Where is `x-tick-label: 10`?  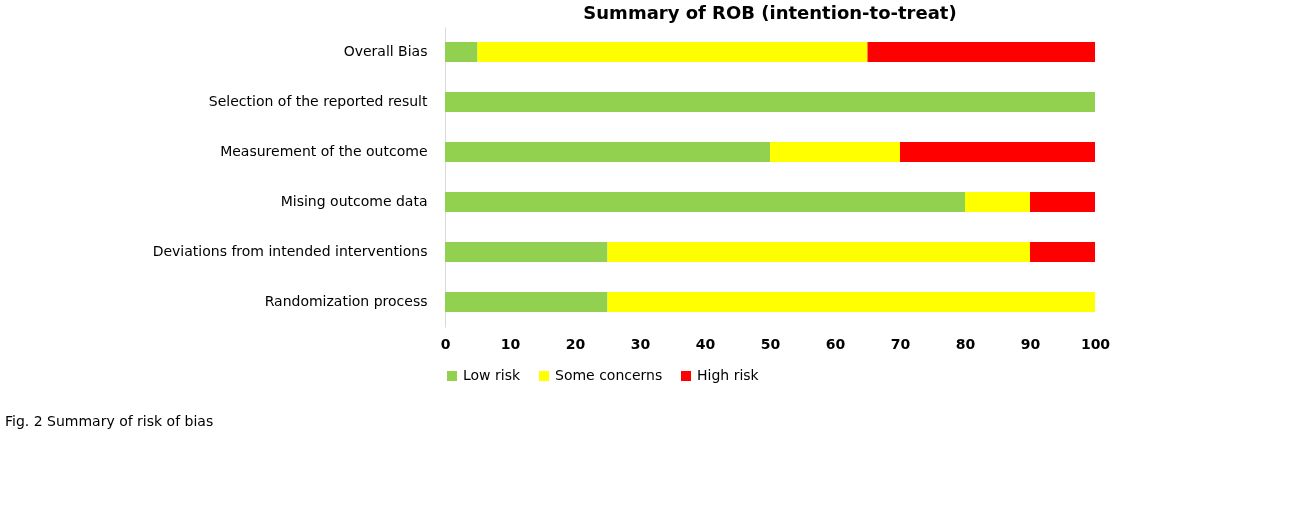
x-tick-label: 10 is located at coordinates (510, 343).